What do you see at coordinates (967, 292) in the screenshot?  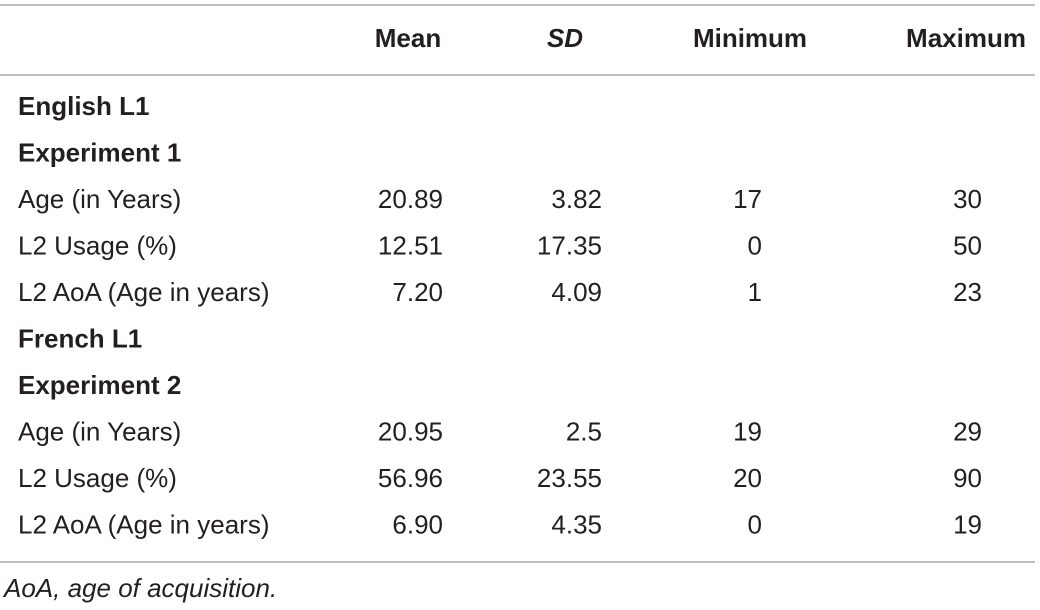 I see `cell: 23` at bounding box center [967, 292].